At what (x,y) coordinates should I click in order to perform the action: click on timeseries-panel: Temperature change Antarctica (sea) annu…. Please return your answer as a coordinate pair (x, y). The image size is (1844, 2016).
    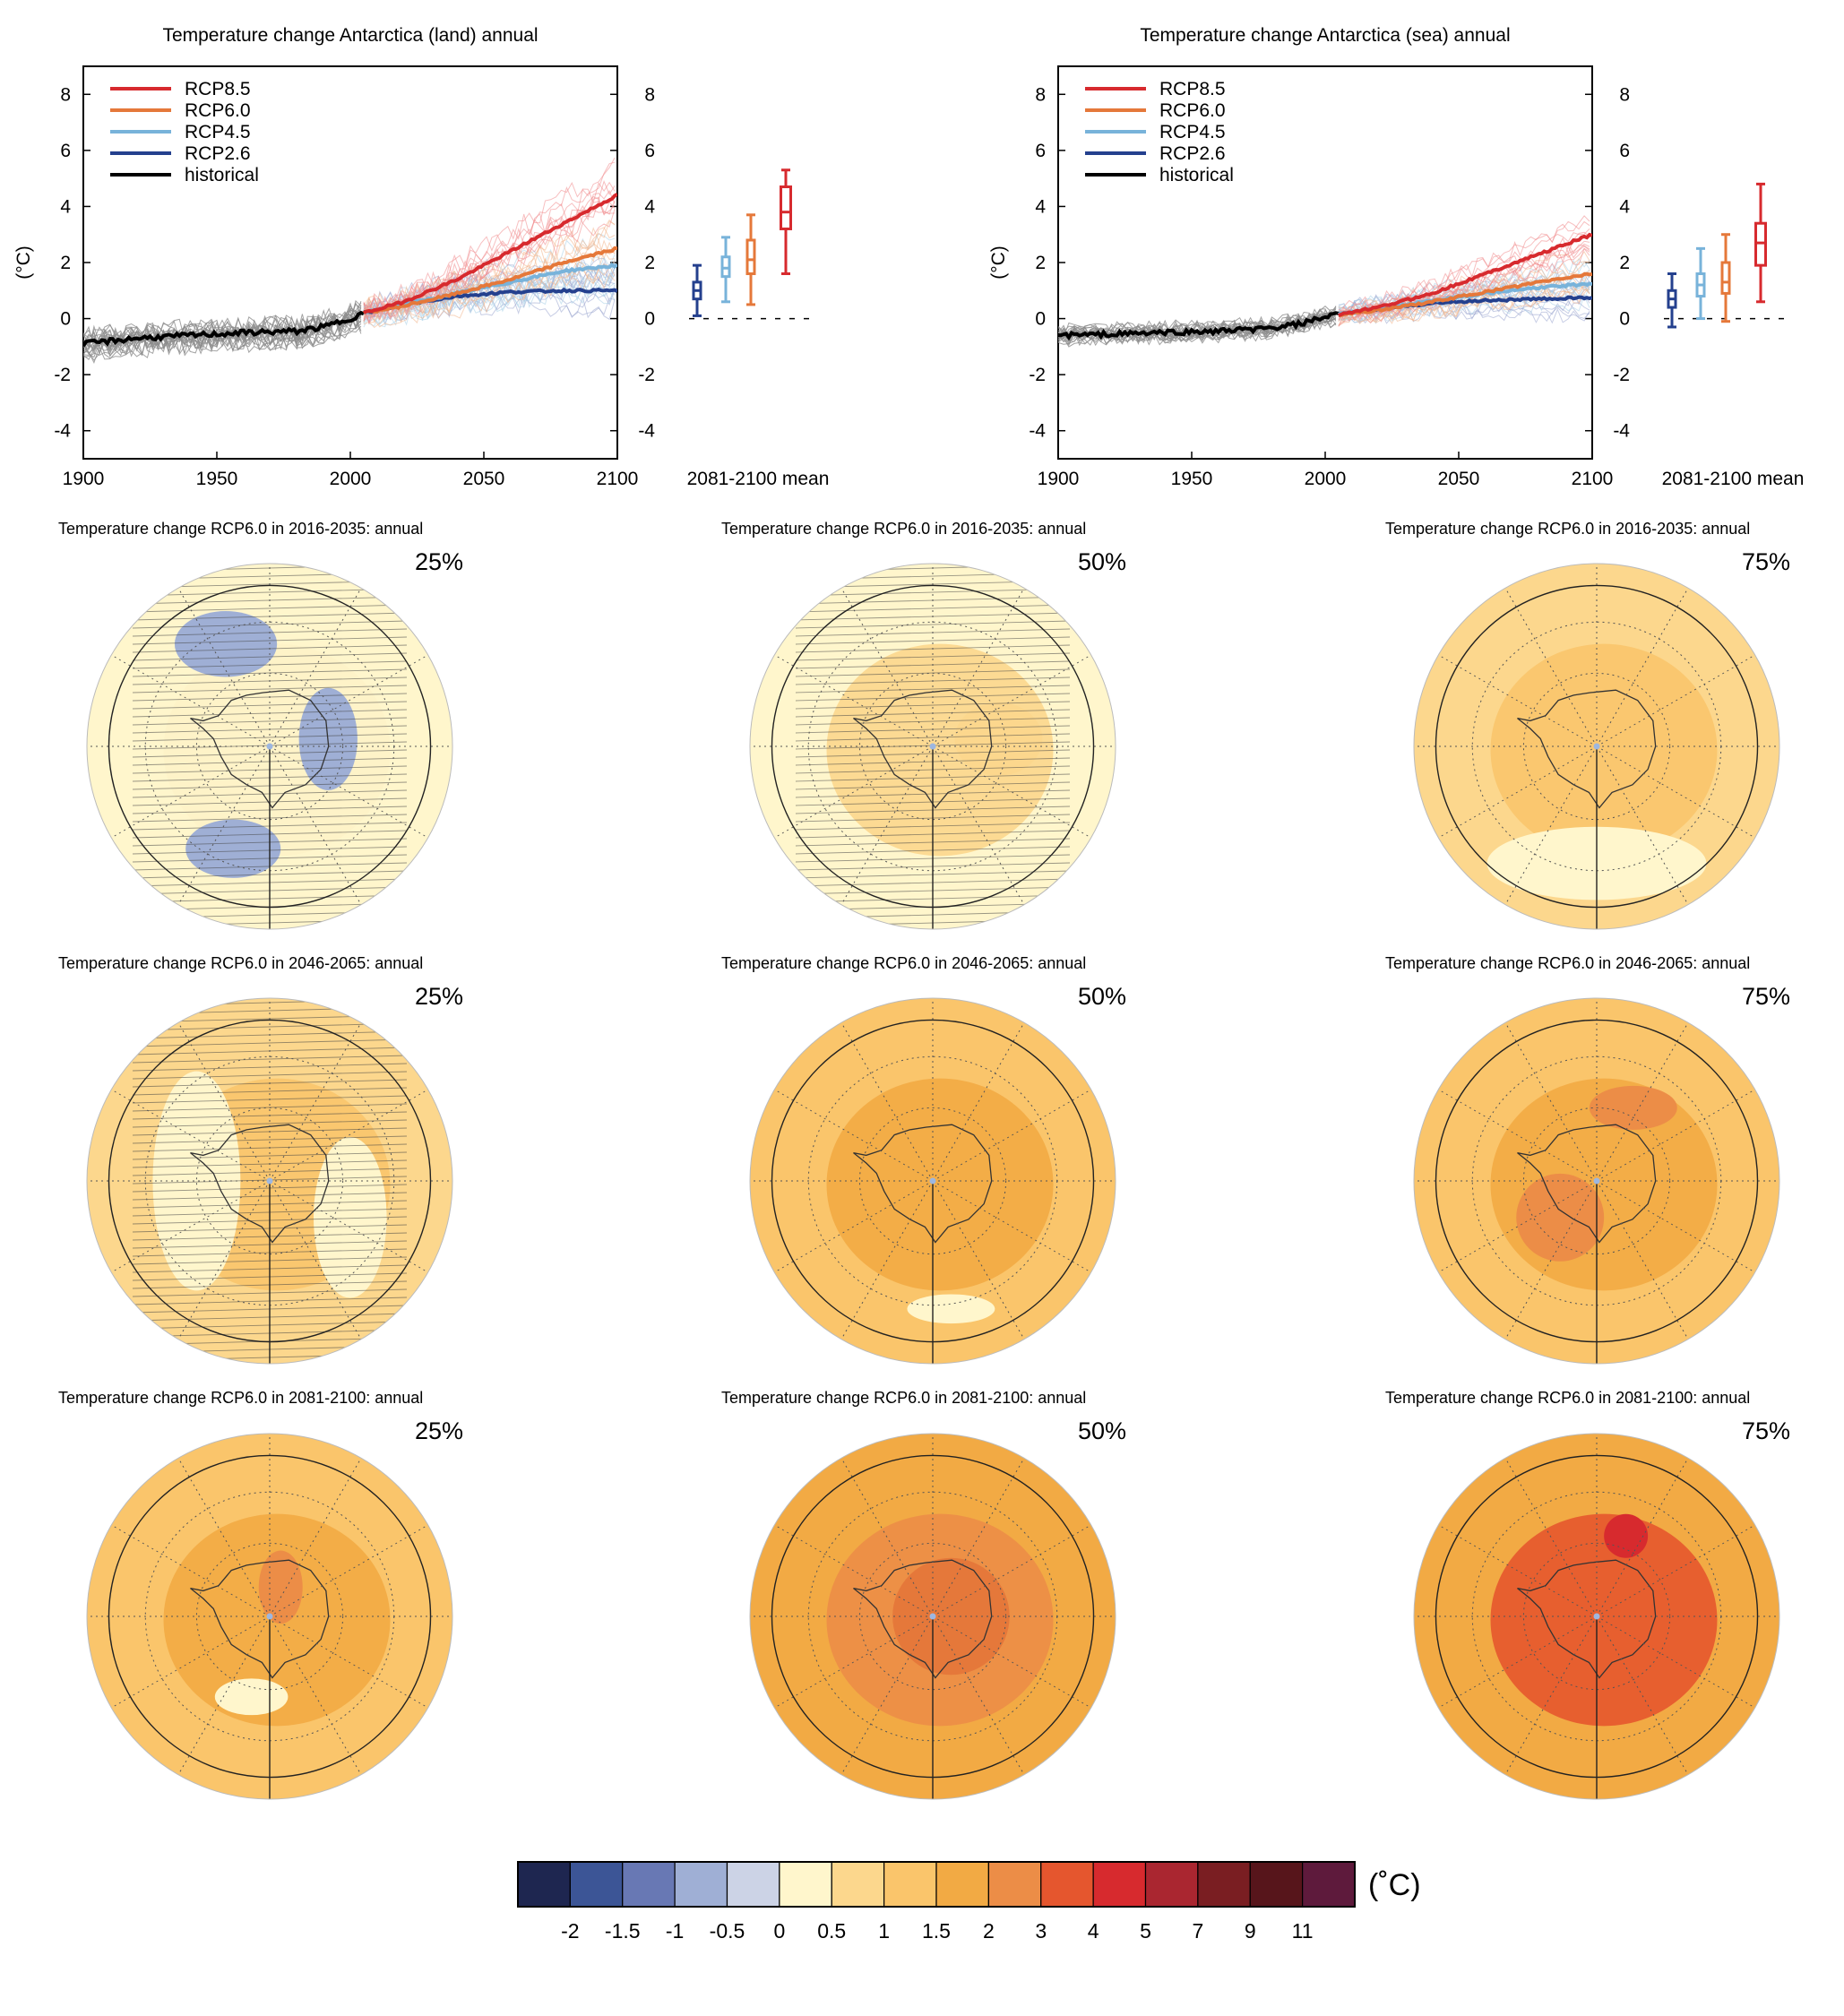
    Looking at the image, I should click on (1396, 257).